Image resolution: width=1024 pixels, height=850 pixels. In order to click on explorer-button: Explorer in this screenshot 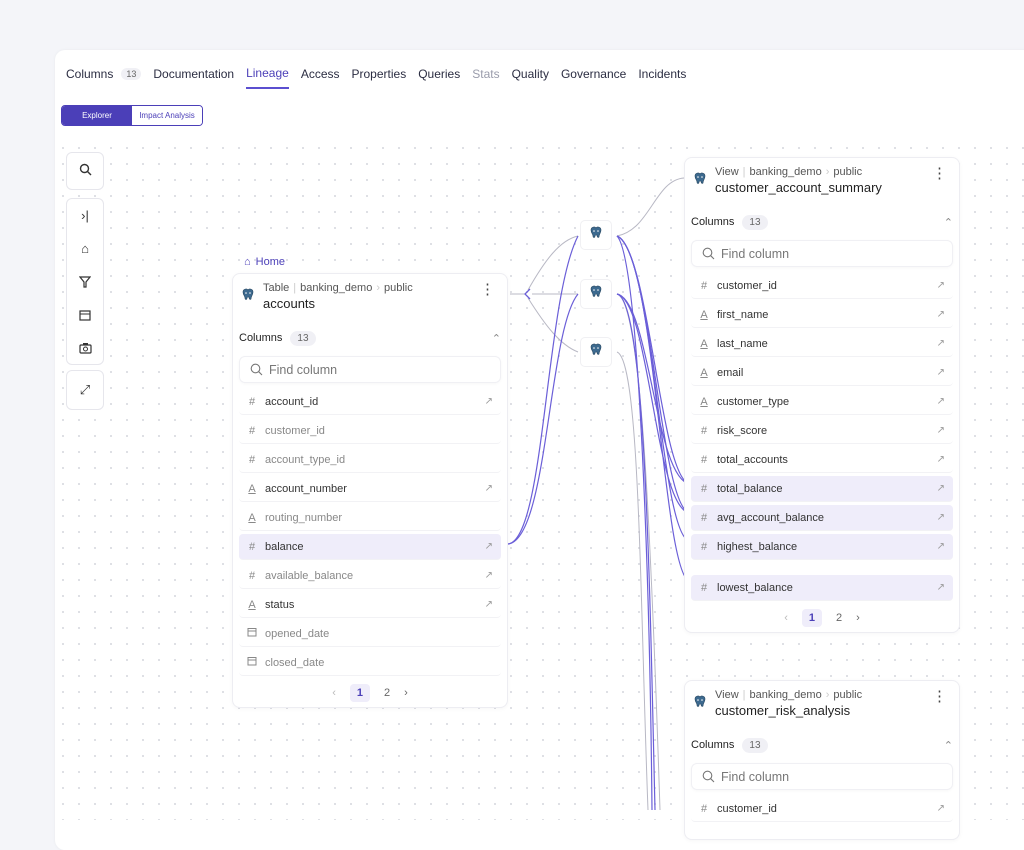, I will do `click(97, 115)`.